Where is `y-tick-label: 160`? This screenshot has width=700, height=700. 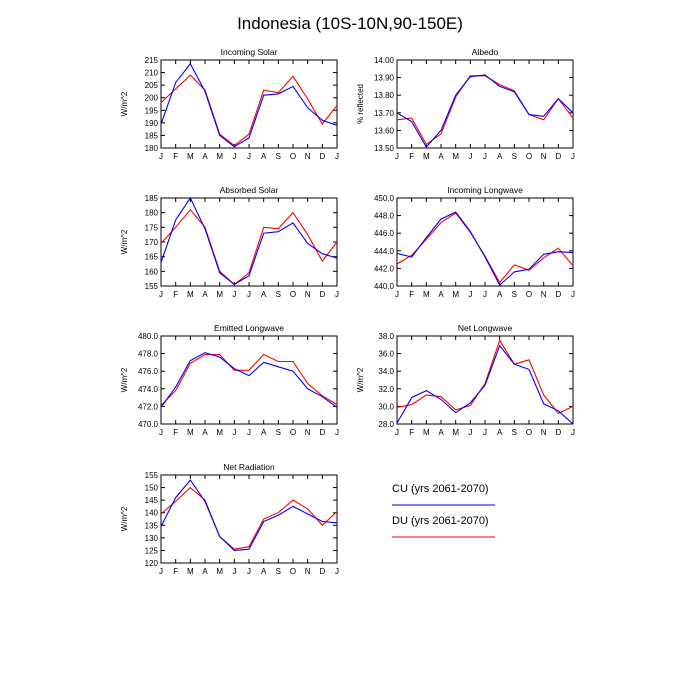 y-tick-label: 160 is located at coordinates (152, 271).